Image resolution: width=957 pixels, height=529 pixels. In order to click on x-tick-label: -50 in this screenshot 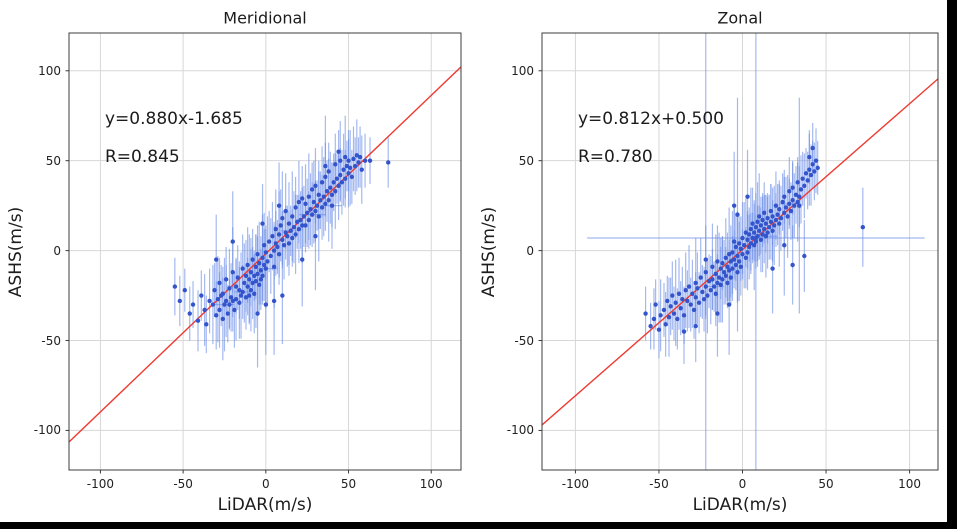, I will do `click(183, 484)`.